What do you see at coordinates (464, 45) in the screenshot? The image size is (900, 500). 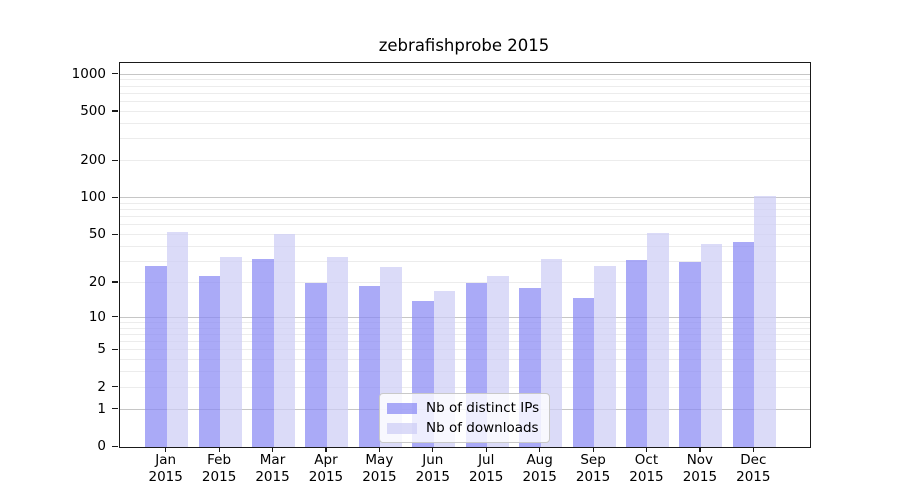 I see `chart-title: zebrafishprobe 2015` at bounding box center [464, 45].